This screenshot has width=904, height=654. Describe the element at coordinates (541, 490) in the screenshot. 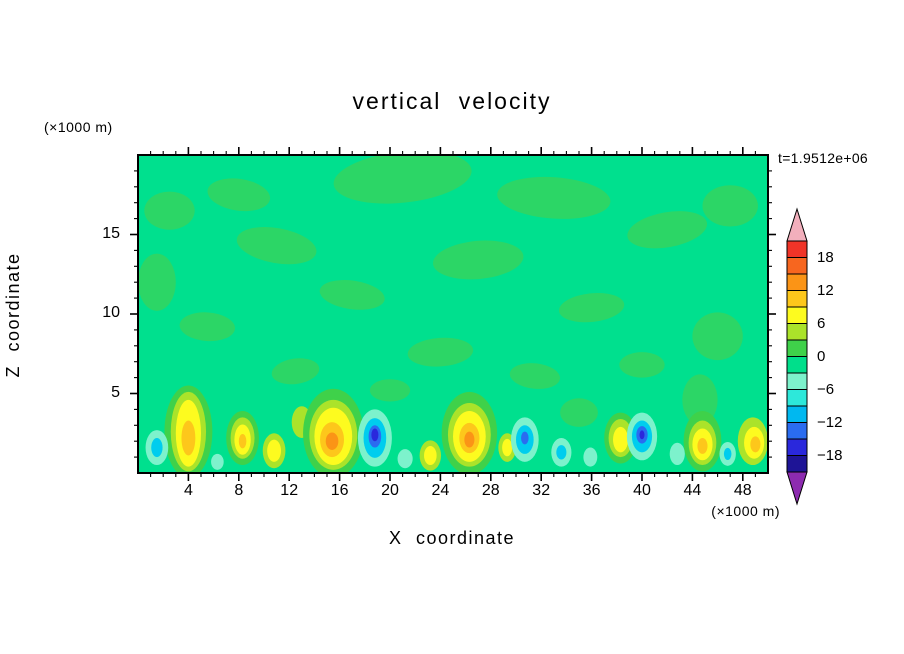

I see `x-tick-label: 32` at that location.